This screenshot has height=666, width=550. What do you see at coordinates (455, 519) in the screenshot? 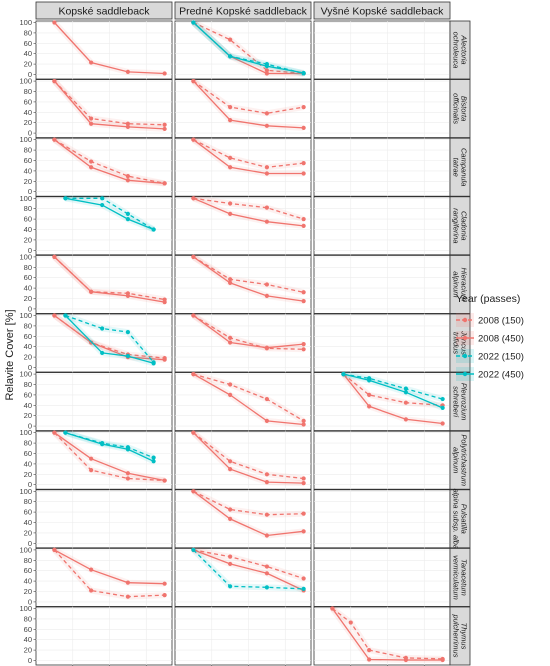
I see `row-strip-line: alpina subsp. alba` at bounding box center [455, 519].